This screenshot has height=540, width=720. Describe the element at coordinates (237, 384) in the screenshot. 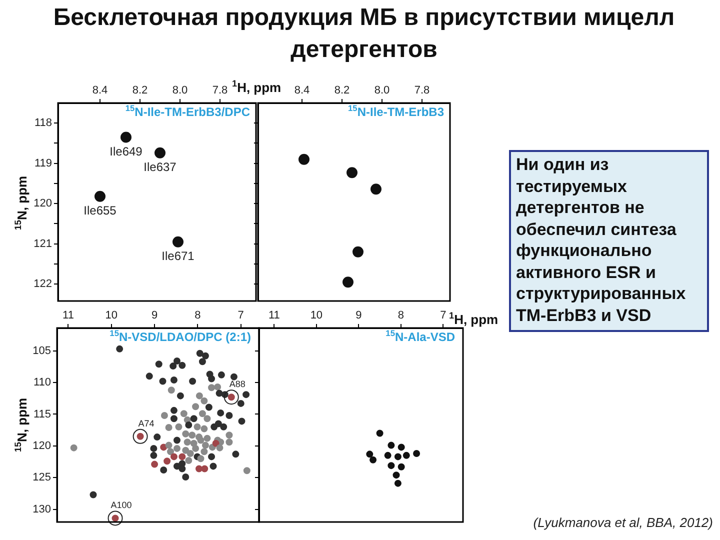

I see `annotation: A88` at that location.